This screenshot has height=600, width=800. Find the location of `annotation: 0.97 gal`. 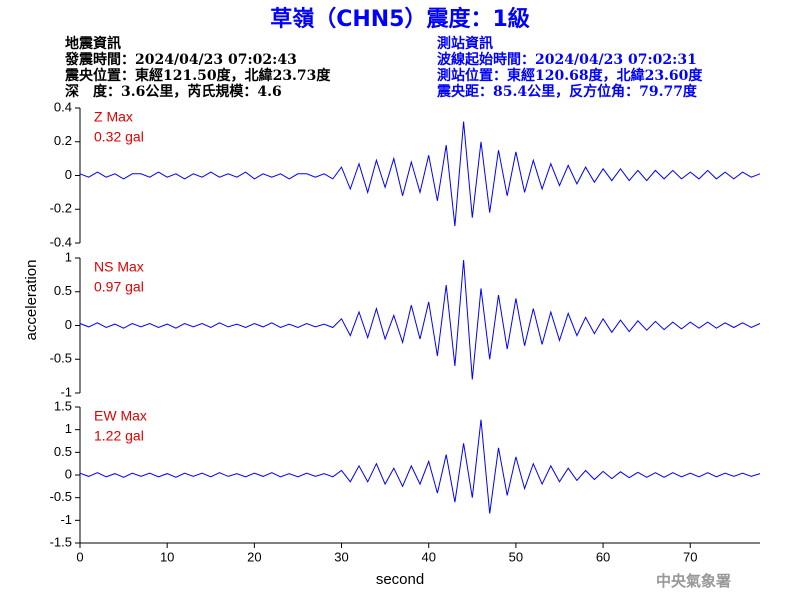

annotation: 0.97 gal is located at coordinates (119, 287).